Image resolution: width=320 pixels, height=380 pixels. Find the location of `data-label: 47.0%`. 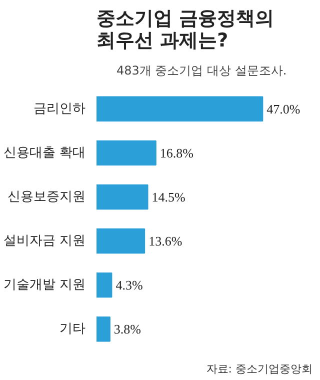

data-label: 47.0% is located at coordinates (283, 108).